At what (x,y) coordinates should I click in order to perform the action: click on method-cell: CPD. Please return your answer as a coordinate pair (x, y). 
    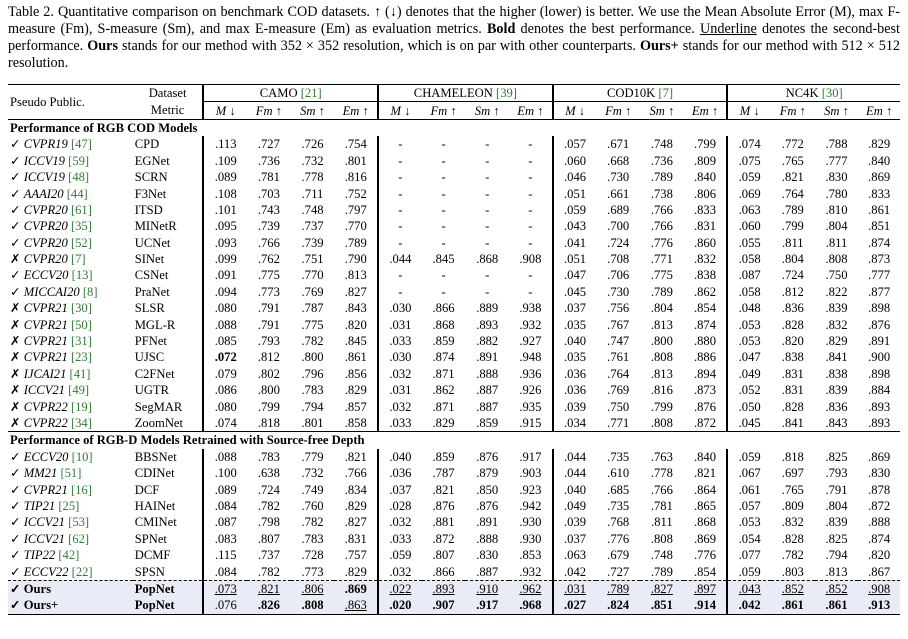
    Looking at the image, I should click on (147, 144).